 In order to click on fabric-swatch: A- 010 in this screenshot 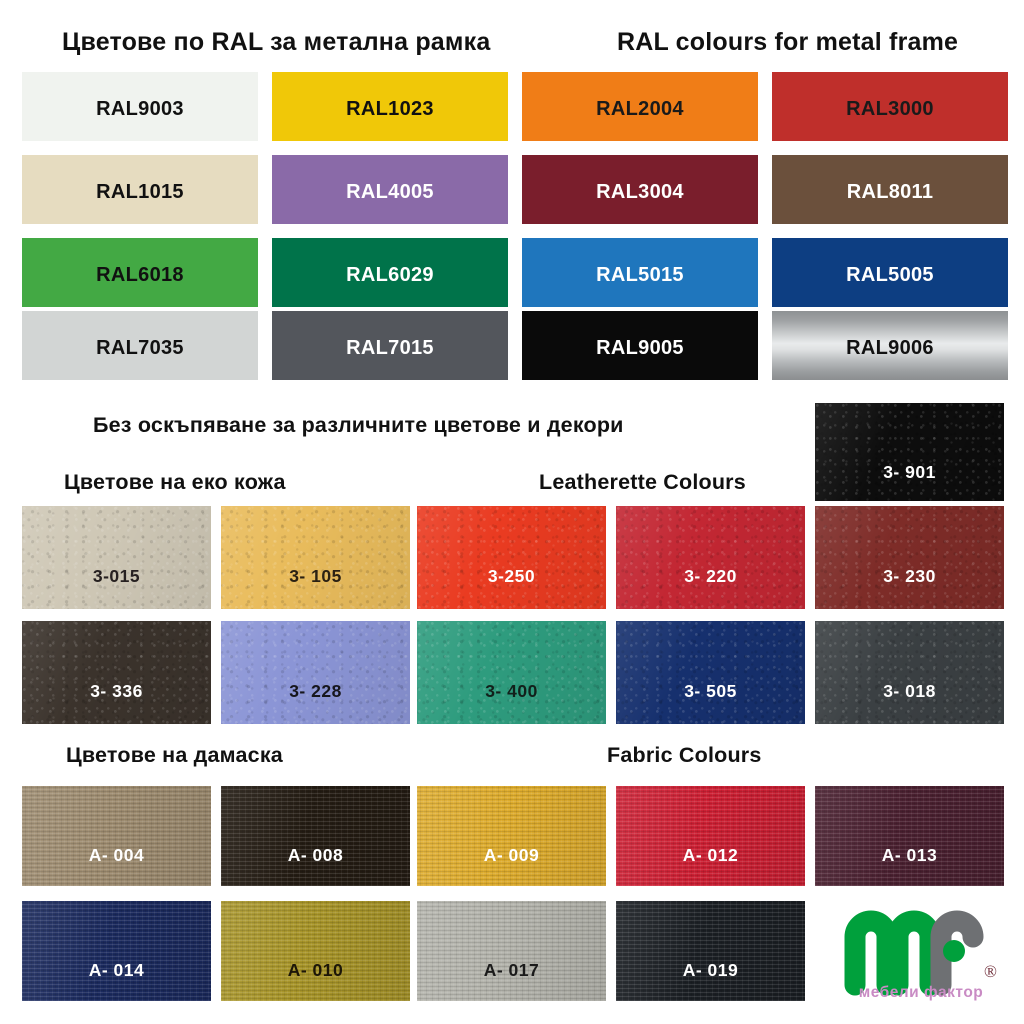, I will do `click(315, 951)`.